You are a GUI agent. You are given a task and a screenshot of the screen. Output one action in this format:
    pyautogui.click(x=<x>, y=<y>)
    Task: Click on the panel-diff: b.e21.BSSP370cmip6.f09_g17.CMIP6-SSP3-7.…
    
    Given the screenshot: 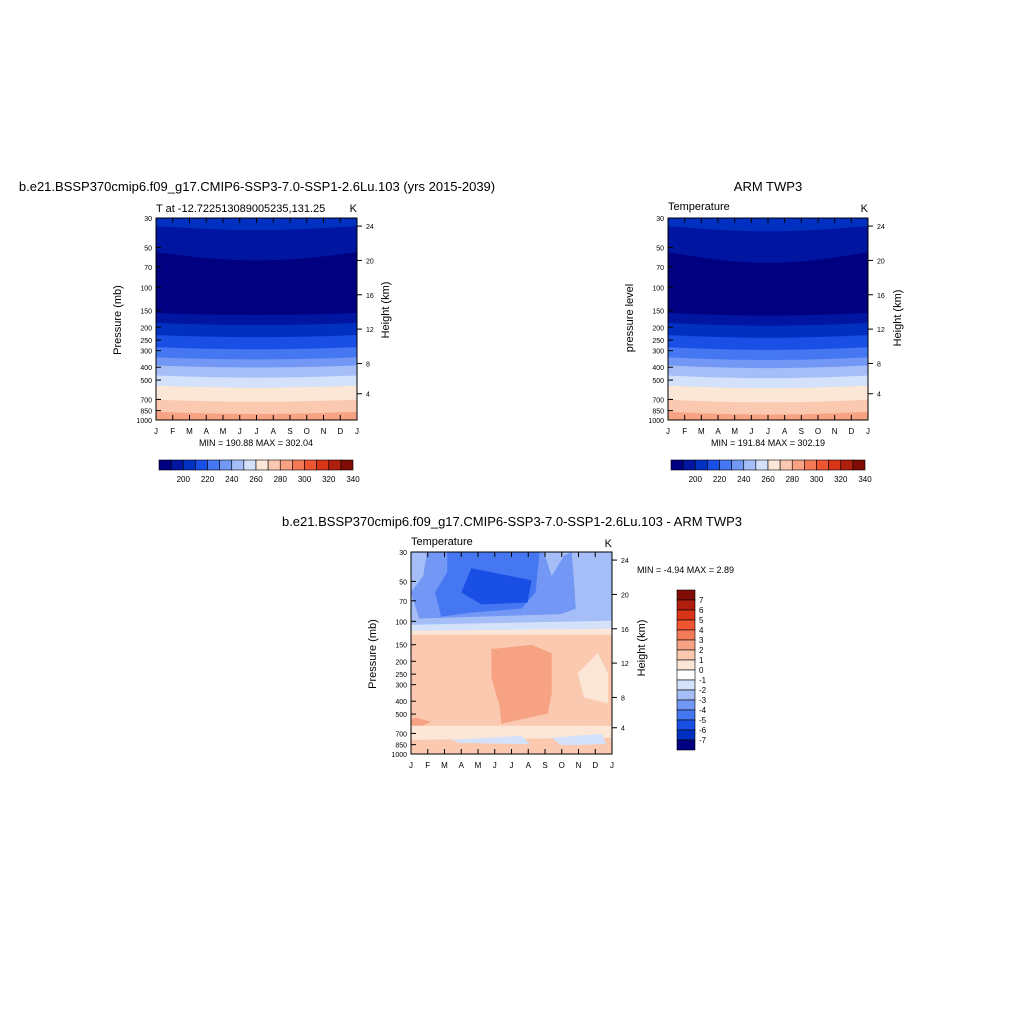 What is the action you would take?
    pyautogui.click(x=512, y=642)
    